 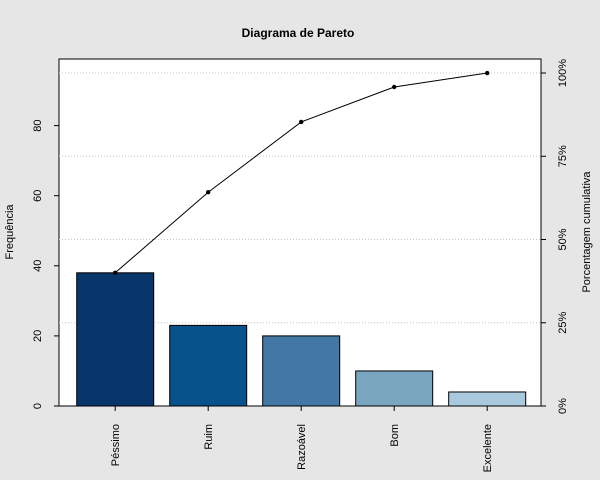 What do you see at coordinates (45, 264) in the screenshot?
I see `y-axis-left: 0 20 40 60 80` at bounding box center [45, 264].